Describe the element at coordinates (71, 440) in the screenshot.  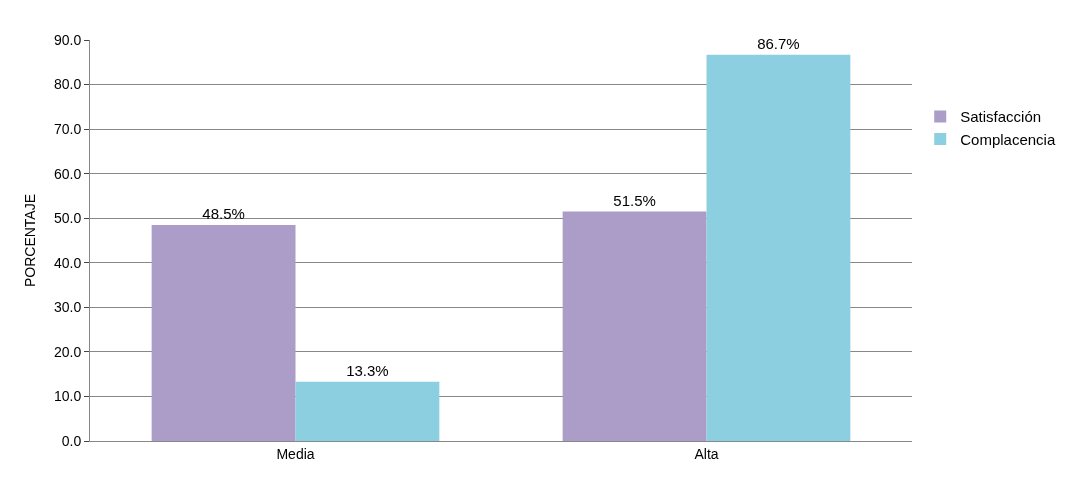
I see `y-tick-label: 0.0` at that location.